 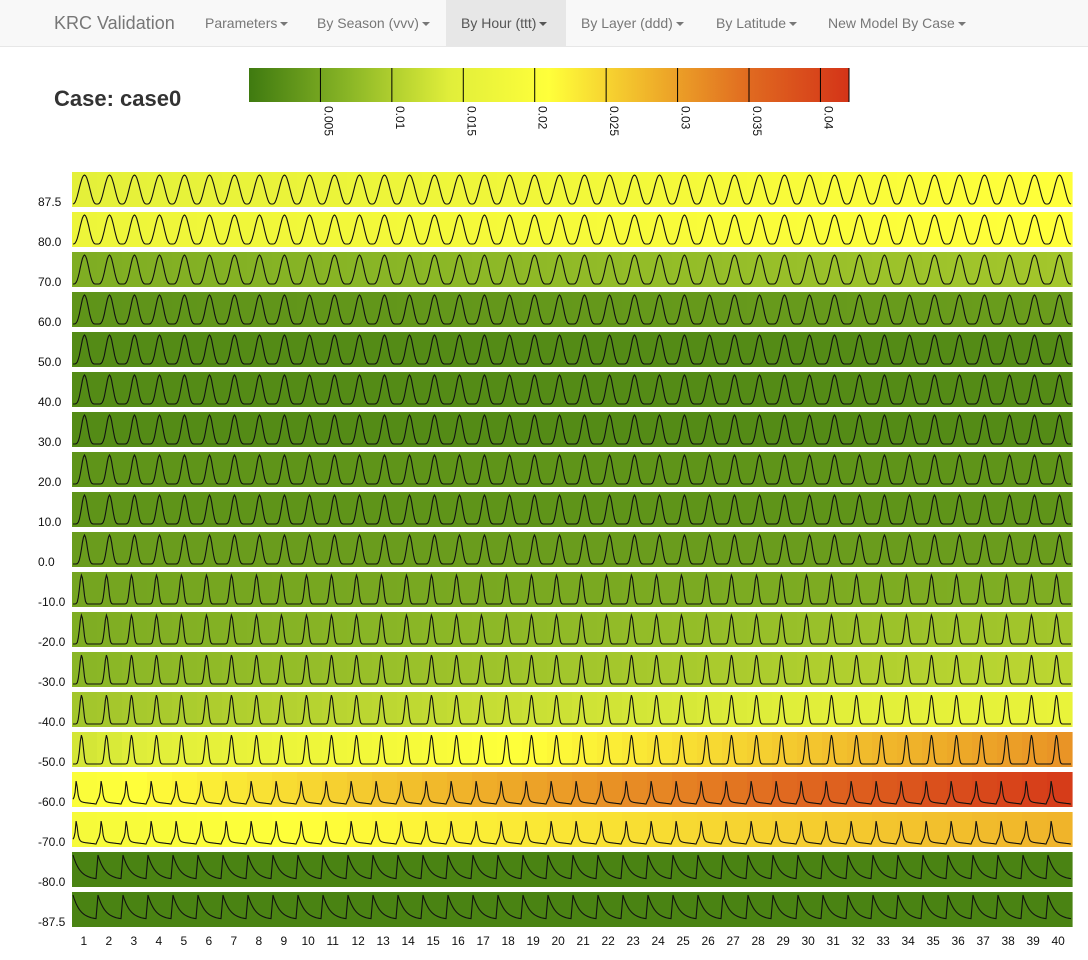 What do you see at coordinates (659, 941) in the screenshot?
I see `column-label: 24` at bounding box center [659, 941].